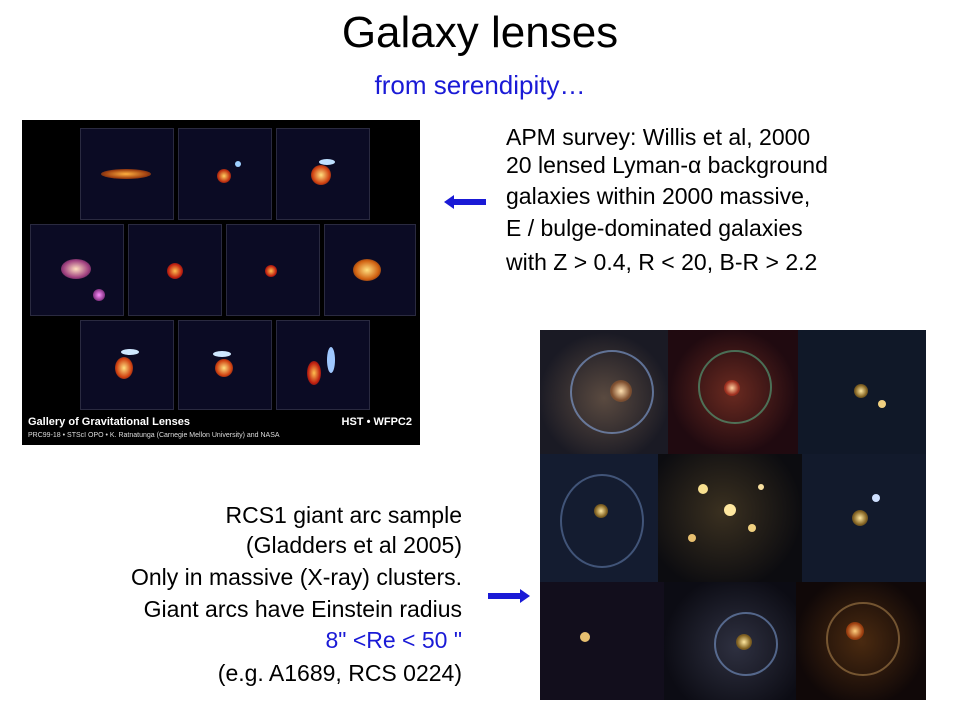 This screenshot has width=960, height=720. Describe the element at coordinates (658, 137) in the screenshot. I see `apm-line-1: APM survey: Willis et al, 2000` at that location.